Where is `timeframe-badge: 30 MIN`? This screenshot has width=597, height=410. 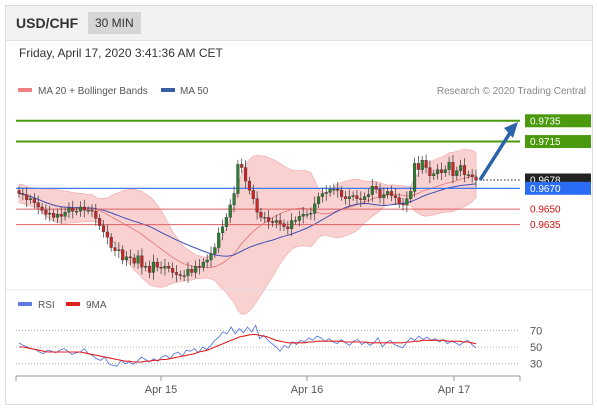 timeframe-badge: 30 MIN is located at coordinates (114, 23).